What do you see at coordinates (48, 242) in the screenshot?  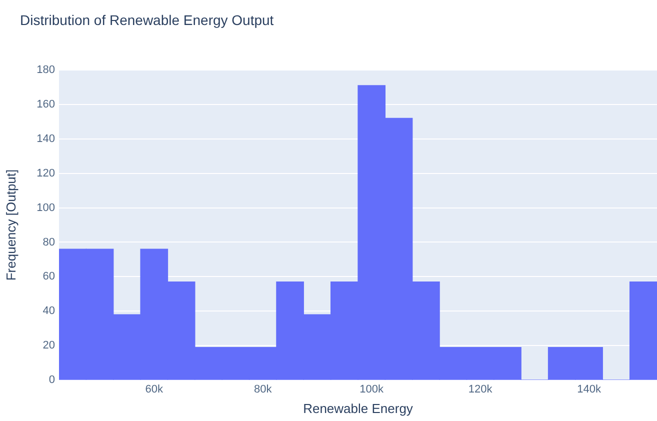 I see `y-tick-label: 80` at bounding box center [48, 242].